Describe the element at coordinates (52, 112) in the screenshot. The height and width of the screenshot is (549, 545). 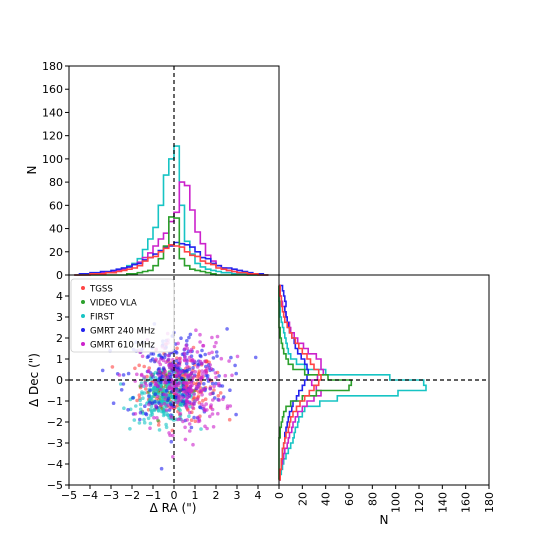
I see `ra-histogram-y-tick-label: 140` at that location.